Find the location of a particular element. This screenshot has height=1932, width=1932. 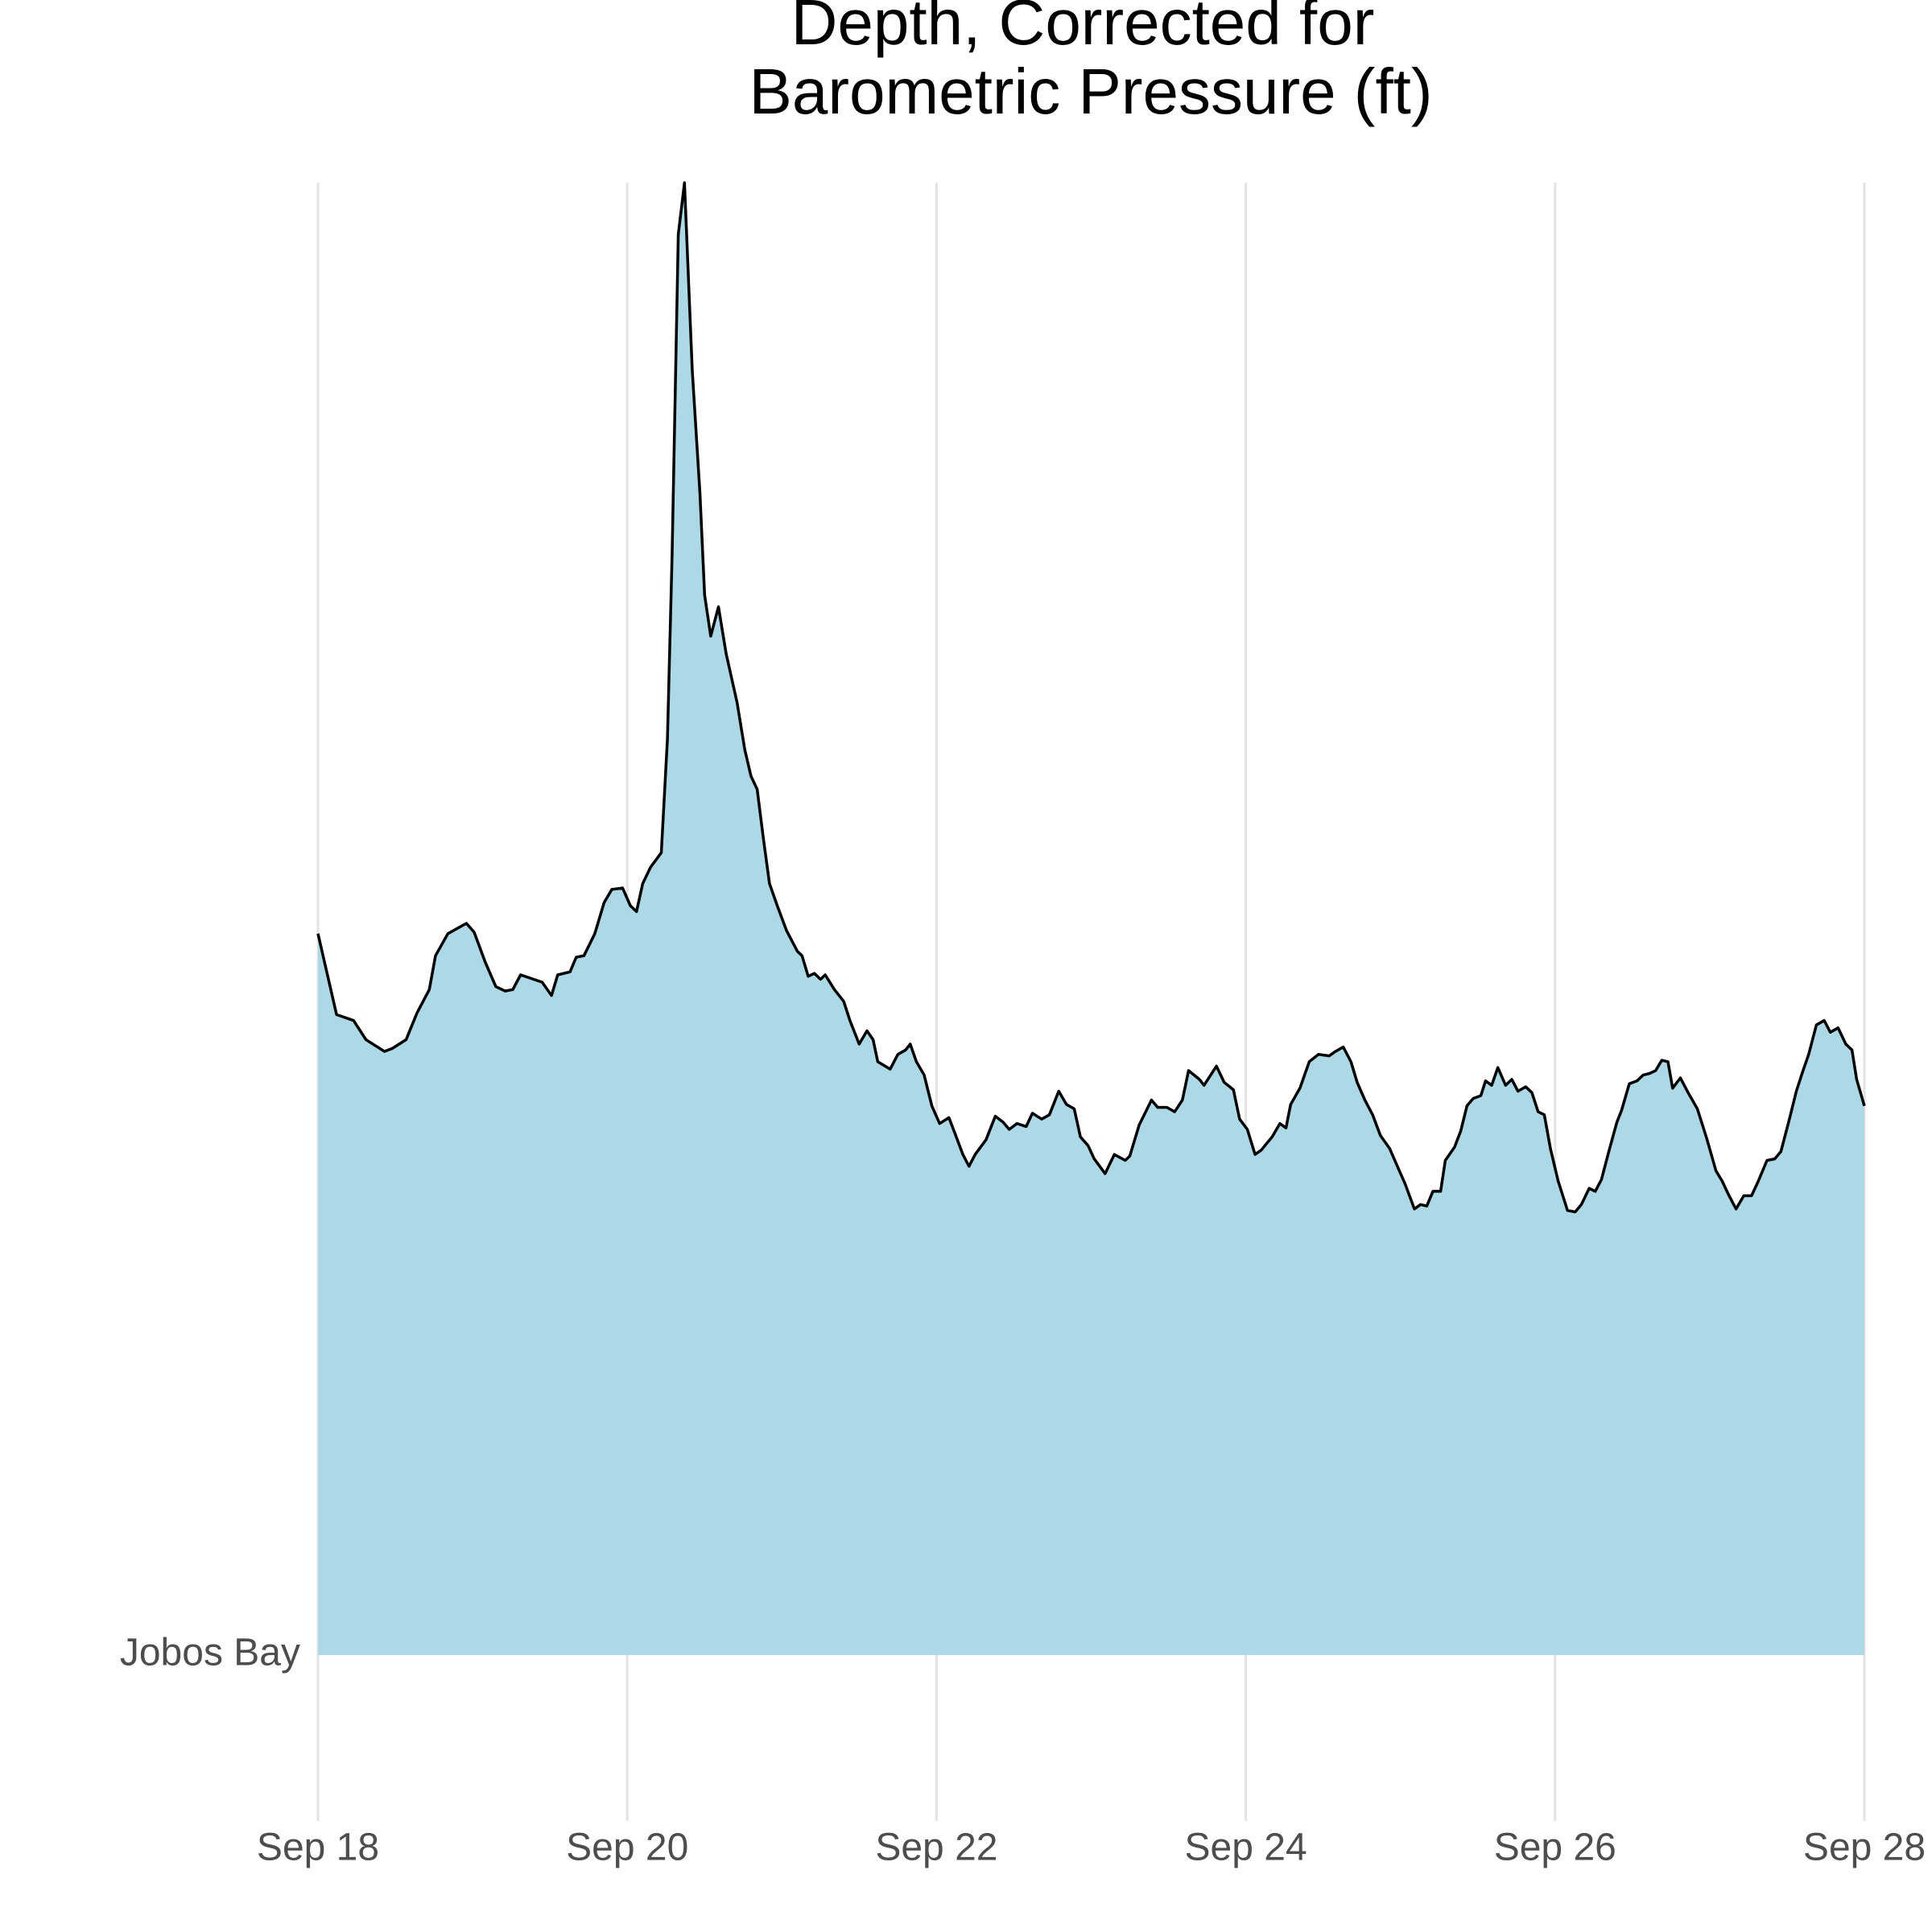

y-tick-label: Jobos Bay is located at coordinates (210, 1653).